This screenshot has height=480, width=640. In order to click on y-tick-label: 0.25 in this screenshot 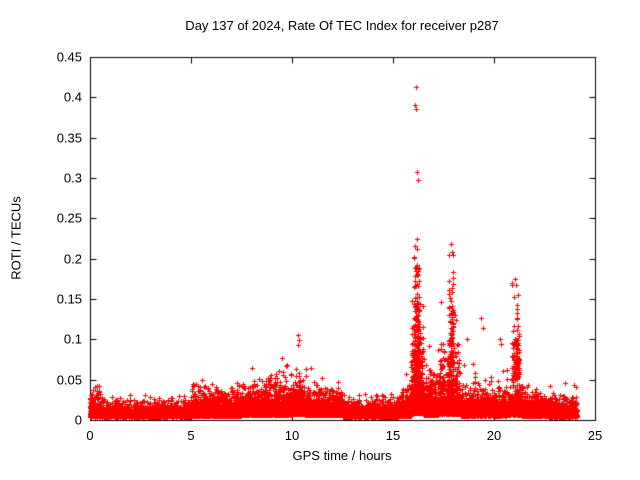, I will do `click(69, 218)`.